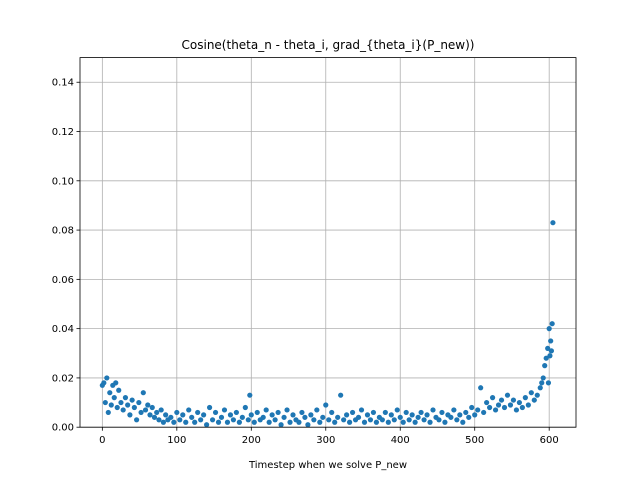  What do you see at coordinates (63, 231) in the screenshot?
I see `y-tick-label: 0.08` at bounding box center [63, 231].